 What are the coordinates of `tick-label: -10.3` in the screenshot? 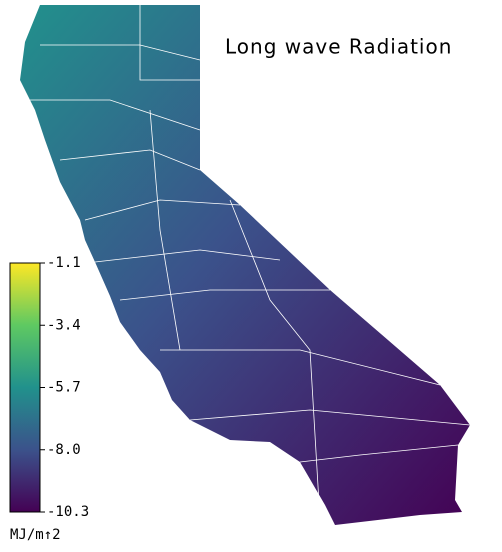 It's located at (68, 512).